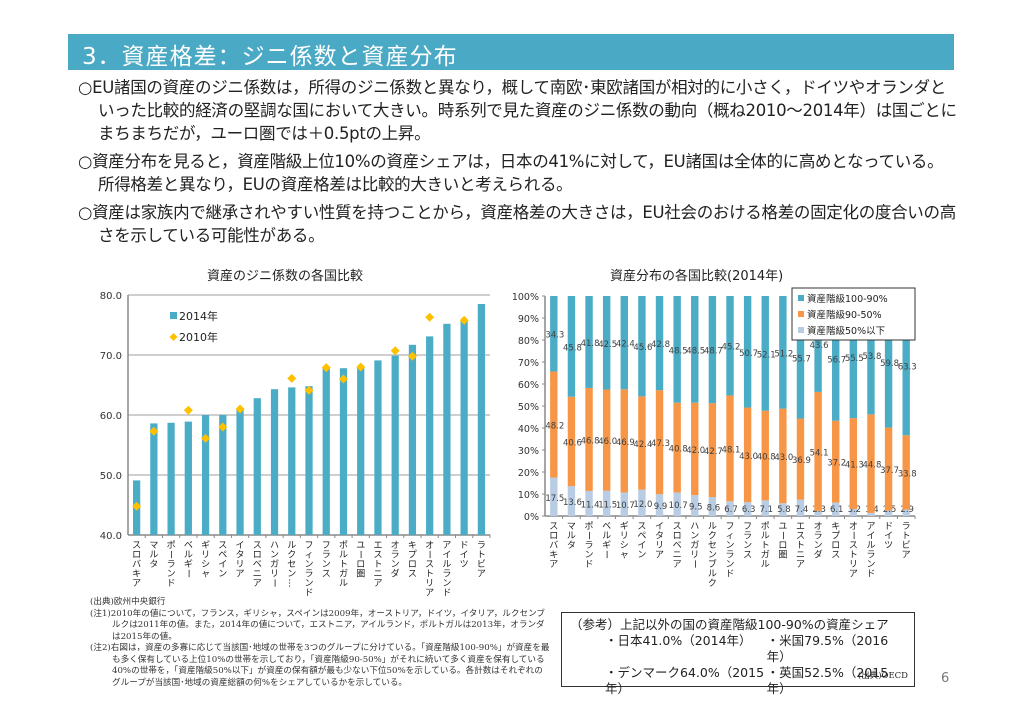 This screenshot has width=1023, height=722. Describe the element at coordinates (624, 546) in the screenshot. I see `x-tick-label-char: シ` at that location.